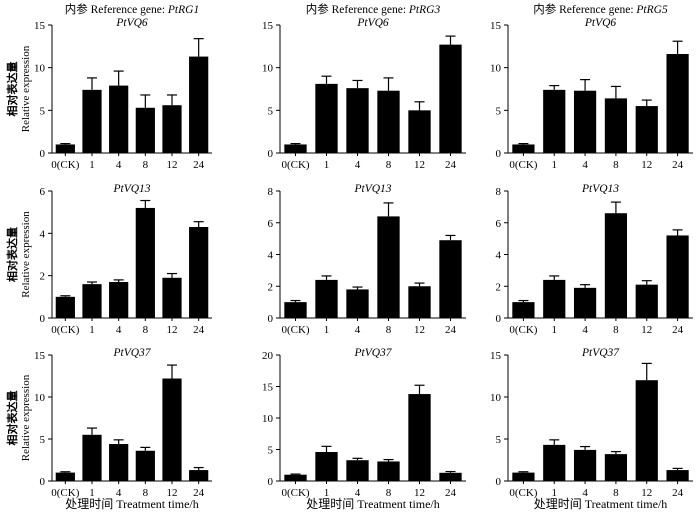  Describe the element at coordinates (271, 224) in the screenshot. I see `y-tick-label: 6` at that location.